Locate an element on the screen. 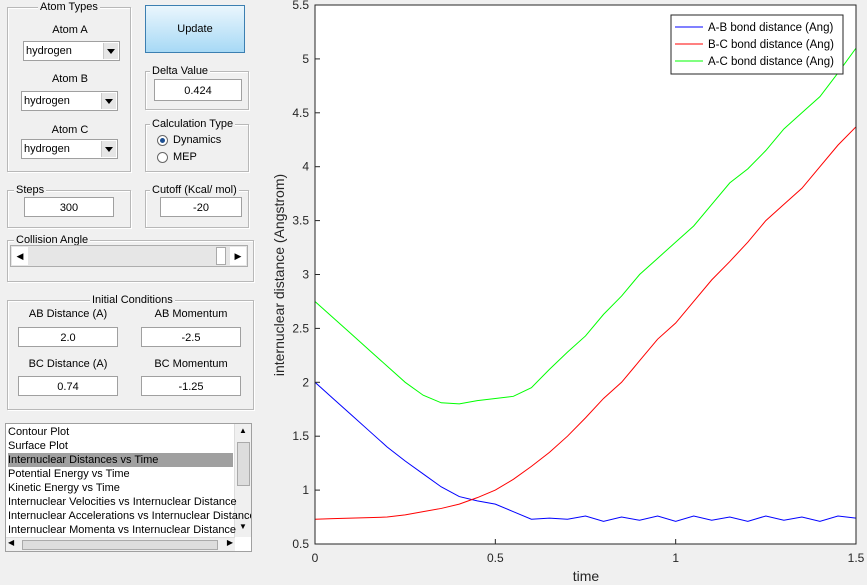 This screenshot has width=867, height=585. scroll-right: ▶ is located at coordinates (229, 542).